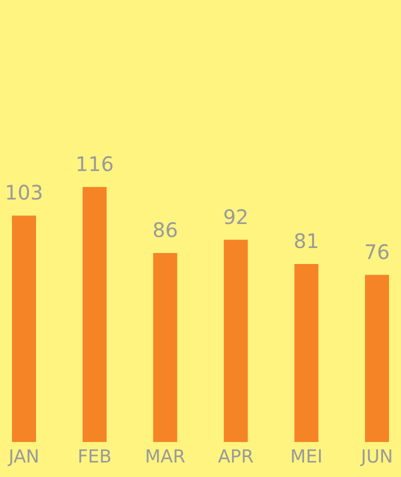  I want to click on data-label: 103, so click(24, 192).